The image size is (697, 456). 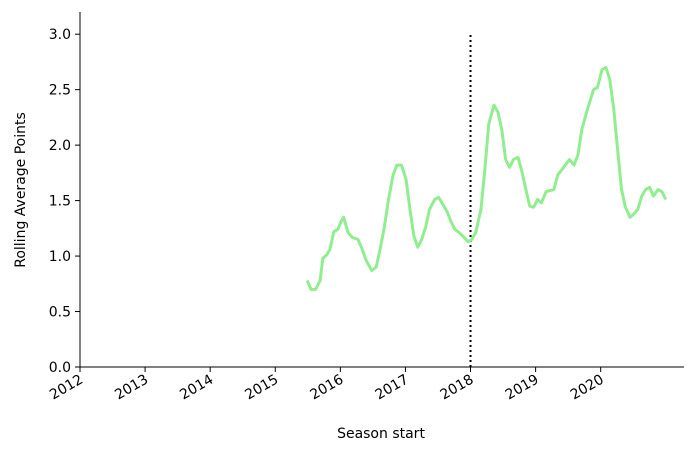 I want to click on y-tick-label: 1.0, so click(x=60, y=257).